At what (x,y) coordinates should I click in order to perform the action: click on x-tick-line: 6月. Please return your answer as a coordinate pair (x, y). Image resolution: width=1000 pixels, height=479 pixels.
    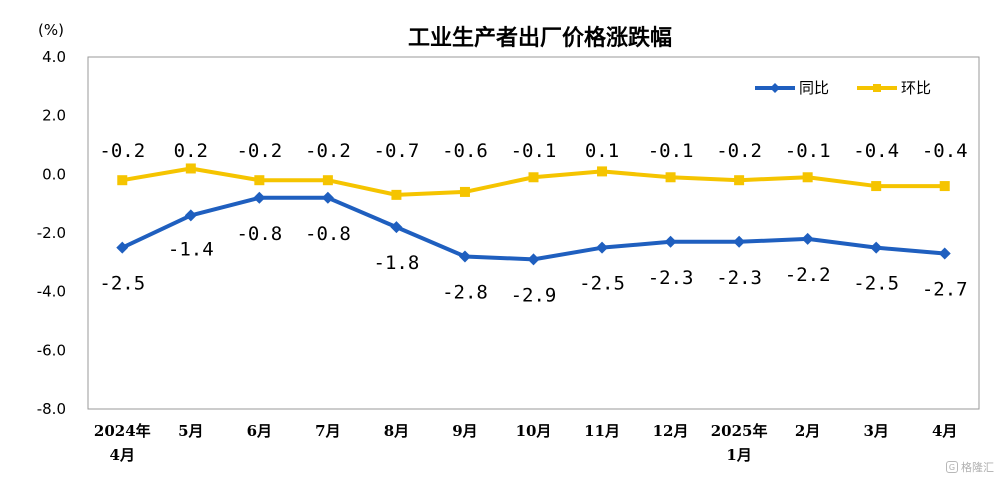
    Looking at the image, I should click on (259, 431).